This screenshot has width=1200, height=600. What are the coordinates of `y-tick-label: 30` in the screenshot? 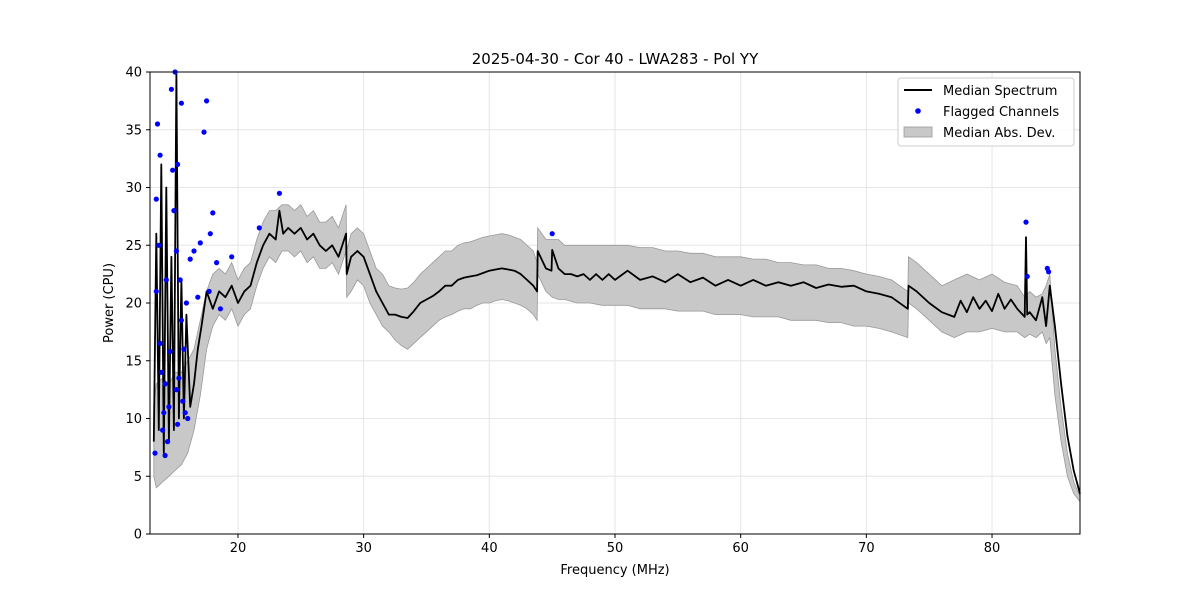 It's located at (133, 188).